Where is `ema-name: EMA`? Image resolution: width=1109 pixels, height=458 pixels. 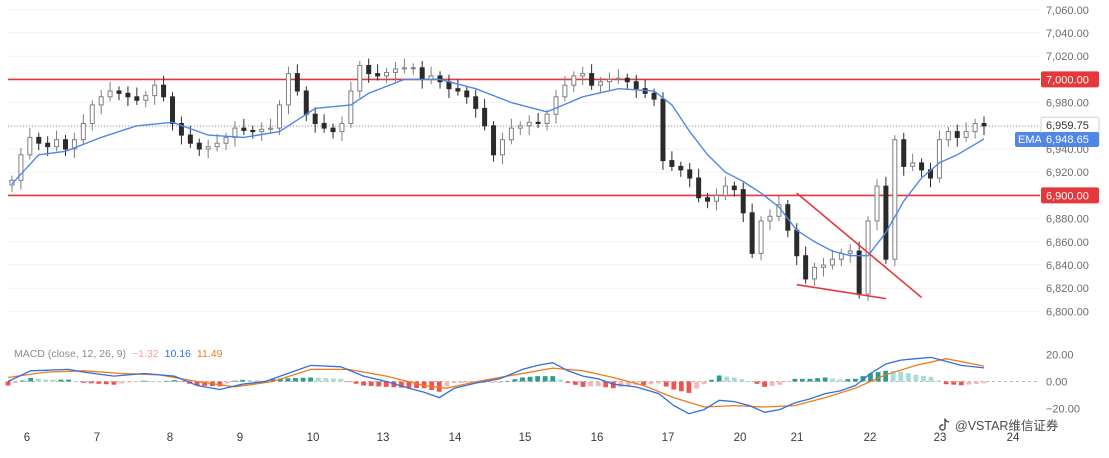 ema-name: EMA is located at coordinates (1030, 140).